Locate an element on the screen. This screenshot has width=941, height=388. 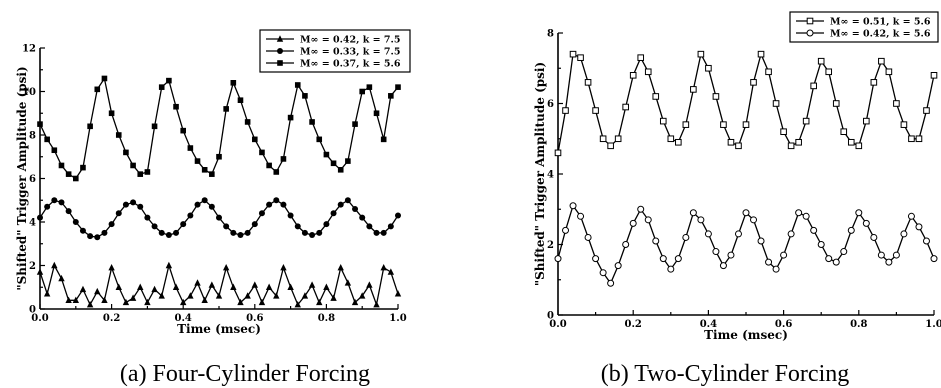
y-axis-label: "Shifted" Trigger Amplitude (psi) is located at coordinates (540, 174).